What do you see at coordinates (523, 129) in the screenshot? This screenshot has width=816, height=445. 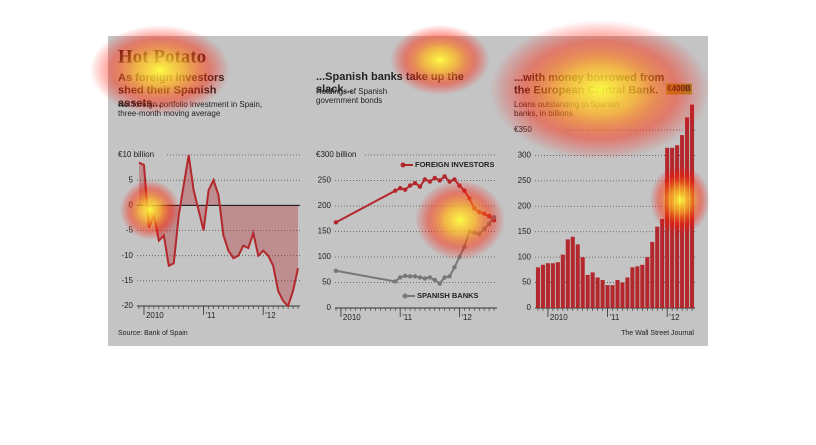 I see `y-tick-label: €350` at bounding box center [523, 129].